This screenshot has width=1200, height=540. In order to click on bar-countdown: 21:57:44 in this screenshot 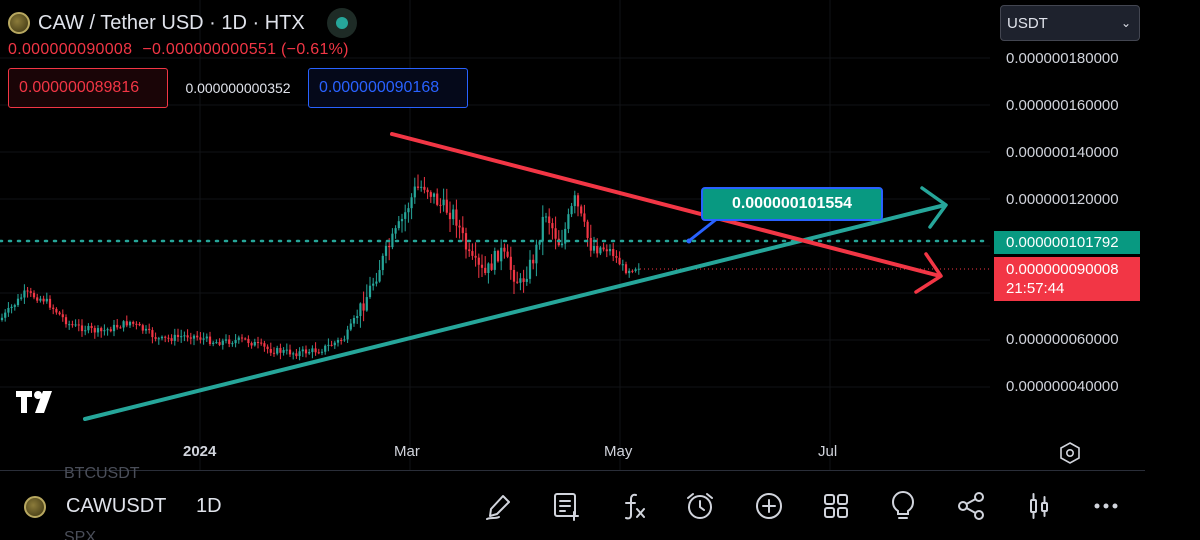, I will do `click(1035, 288)`.